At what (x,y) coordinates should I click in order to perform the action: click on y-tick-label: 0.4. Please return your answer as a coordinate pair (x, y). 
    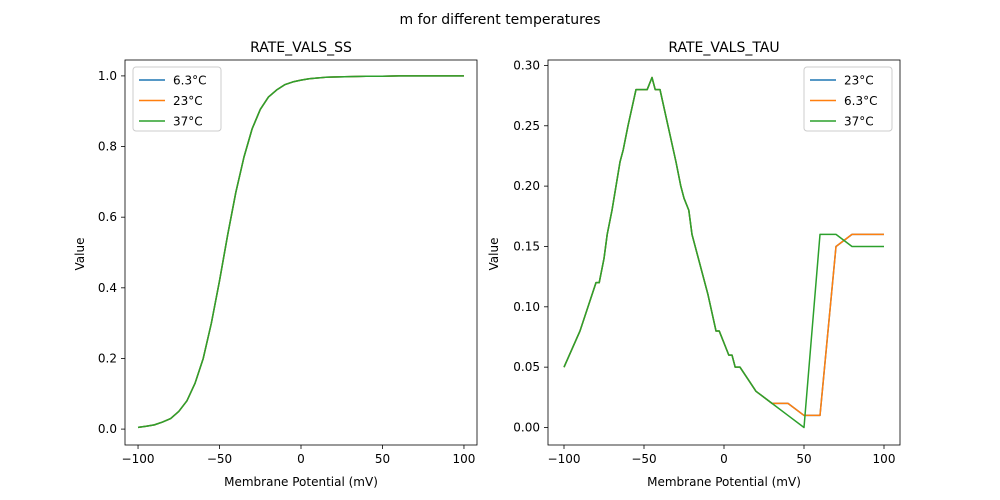
    Looking at the image, I should click on (107, 288).